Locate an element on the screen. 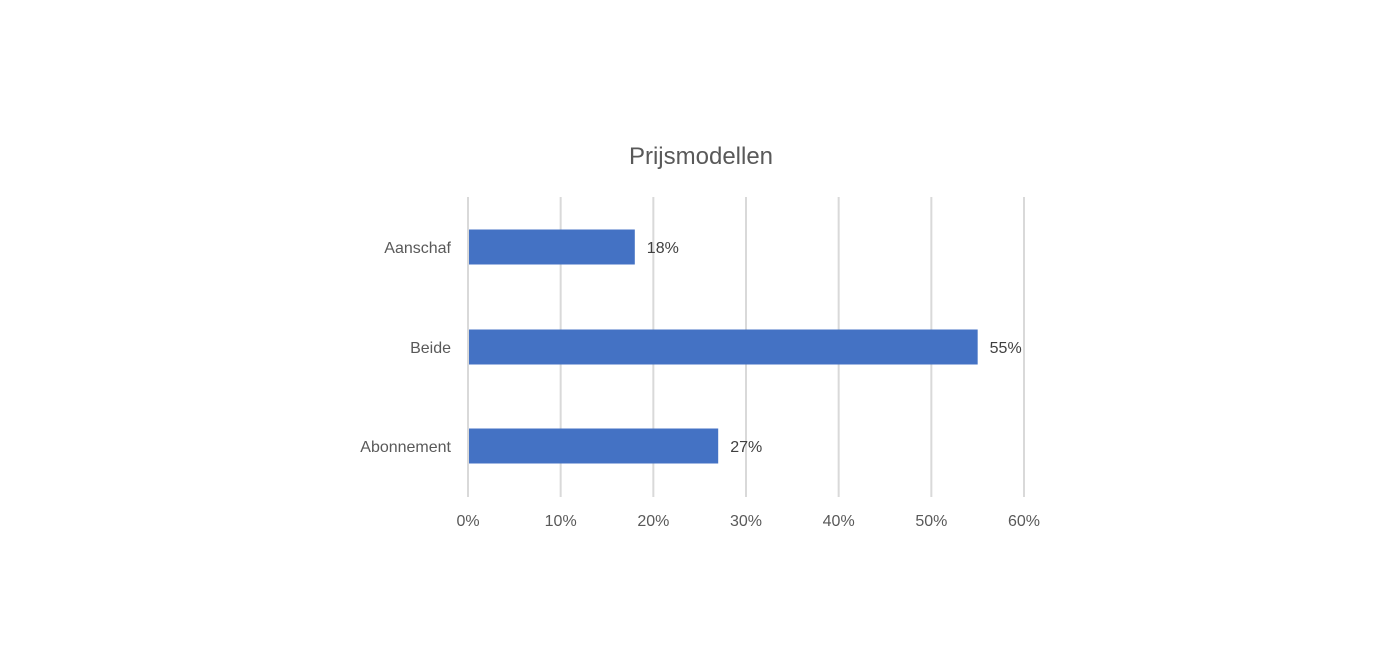 Image resolution: width=1400 pixels, height=664 pixels. category-label: Abonnement is located at coordinates (405, 447).